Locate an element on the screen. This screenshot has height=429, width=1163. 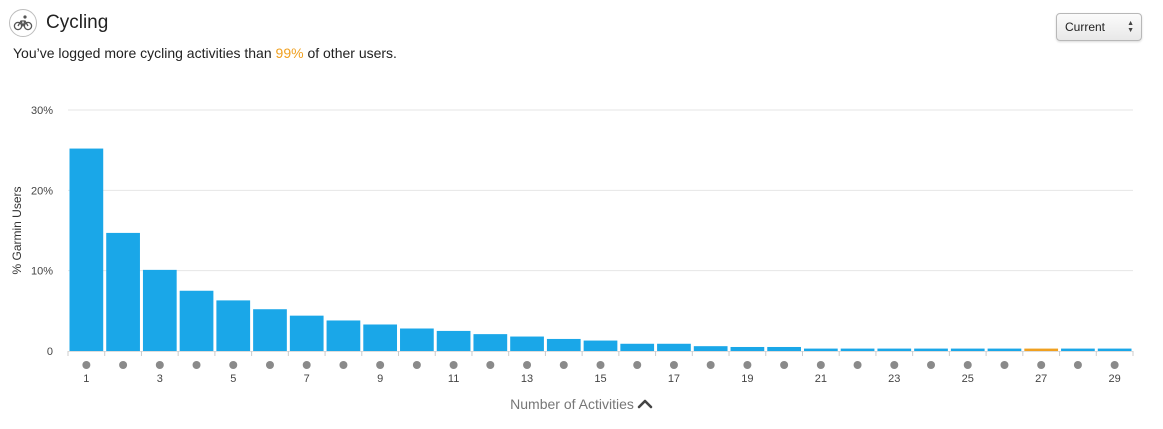
x-tick-label: 19 is located at coordinates (747, 379).